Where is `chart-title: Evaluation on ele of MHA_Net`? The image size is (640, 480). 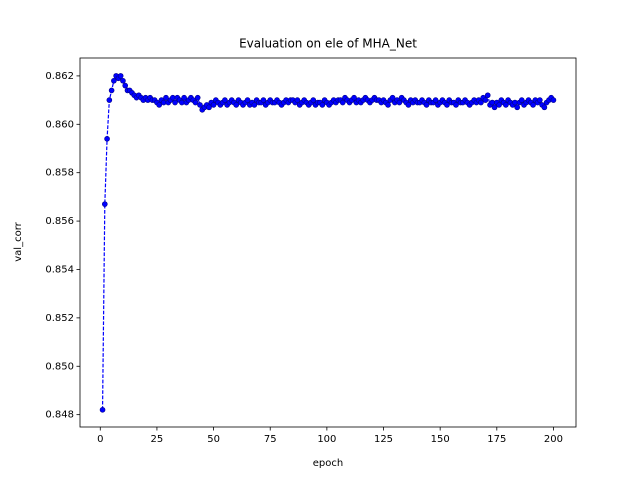 chart-title: Evaluation on ele of MHA_Net is located at coordinates (328, 44).